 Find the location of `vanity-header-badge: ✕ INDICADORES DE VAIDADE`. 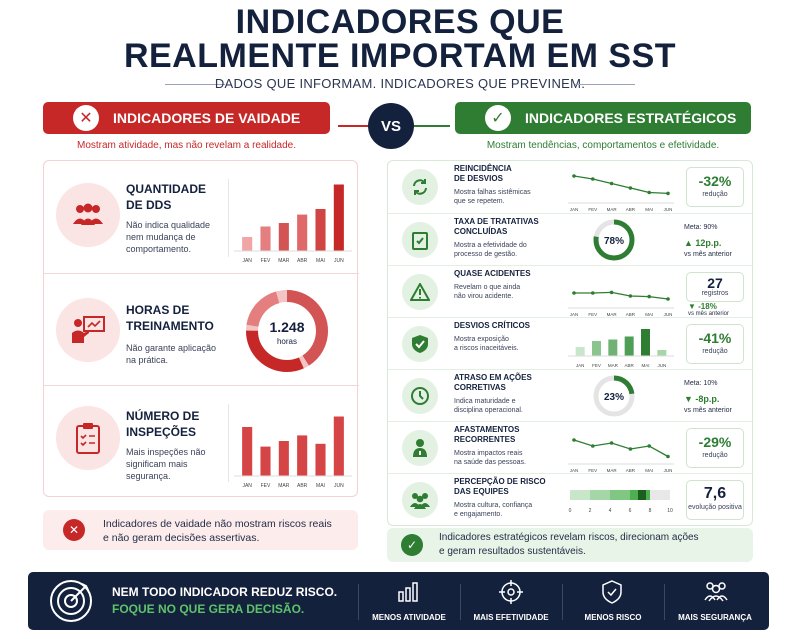

vanity-header-badge: ✕ INDICADORES DE VAIDADE is located at coordinates (186, 118).